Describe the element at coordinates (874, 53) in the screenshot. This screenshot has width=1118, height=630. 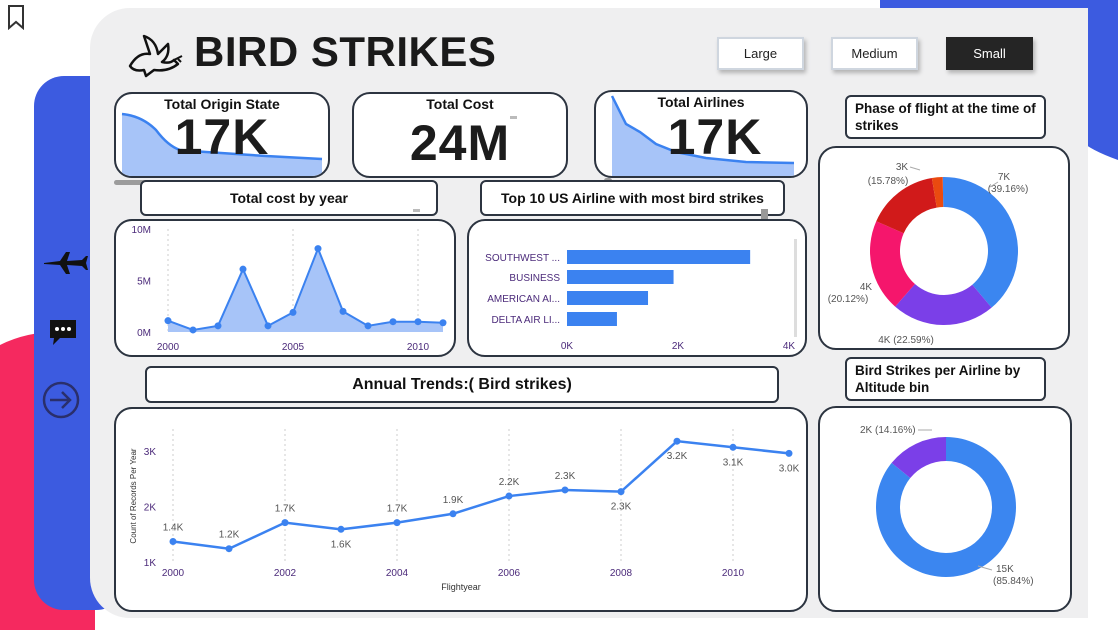
I see `size-button-medium: Medium` at that location.